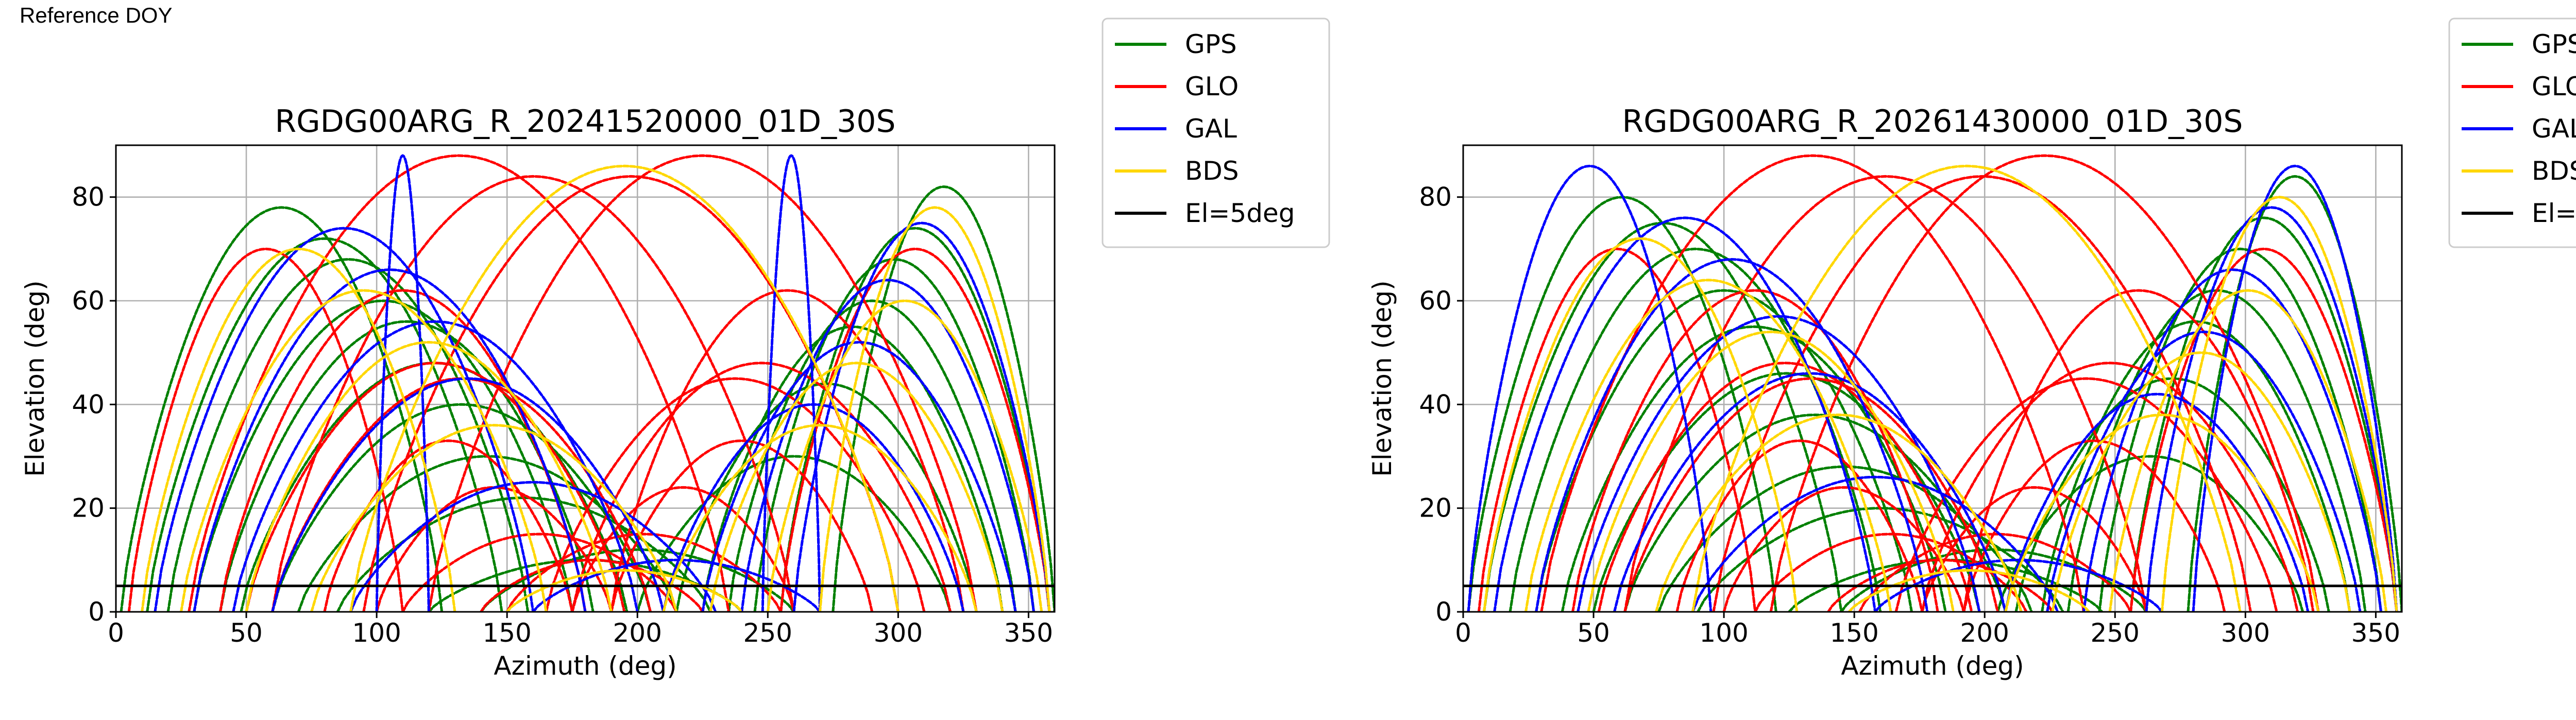 The width and height of the screenshot is (2576, 720). What do you see at coordinates (585, 122) in the screenshot?
I see `chart-title: RGDG00ARG_R_20241520000_01D_30S` at bounding box center [585, 122].